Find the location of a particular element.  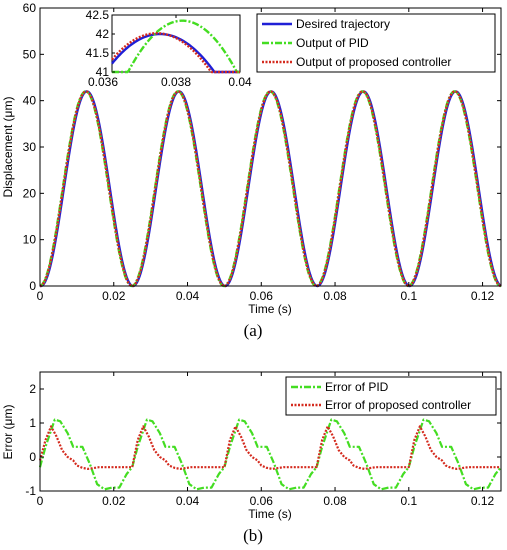

inset-xtick-label: 0.04 is located at coordinates (240, 82).